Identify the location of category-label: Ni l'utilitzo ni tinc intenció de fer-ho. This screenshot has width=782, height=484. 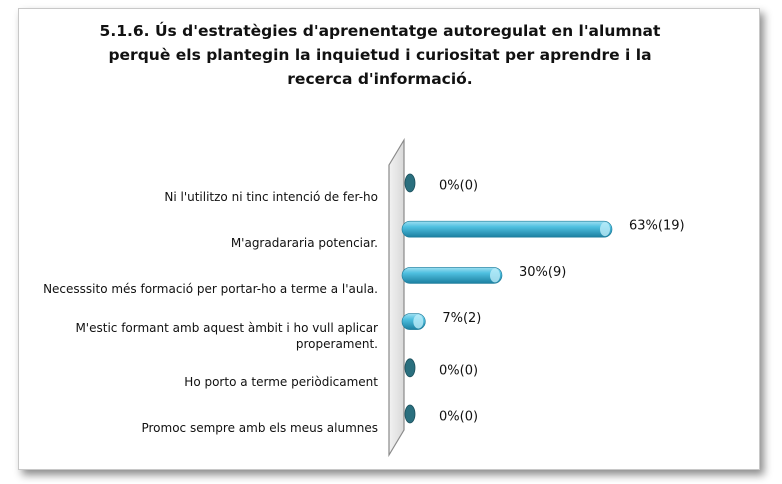
(271, 197).